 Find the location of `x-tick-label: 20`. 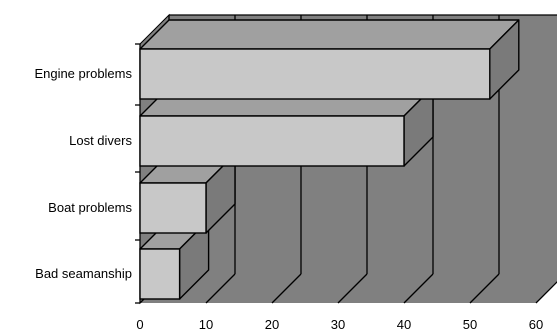

x-tick-label: 20 is located at coordinates (272, 324).